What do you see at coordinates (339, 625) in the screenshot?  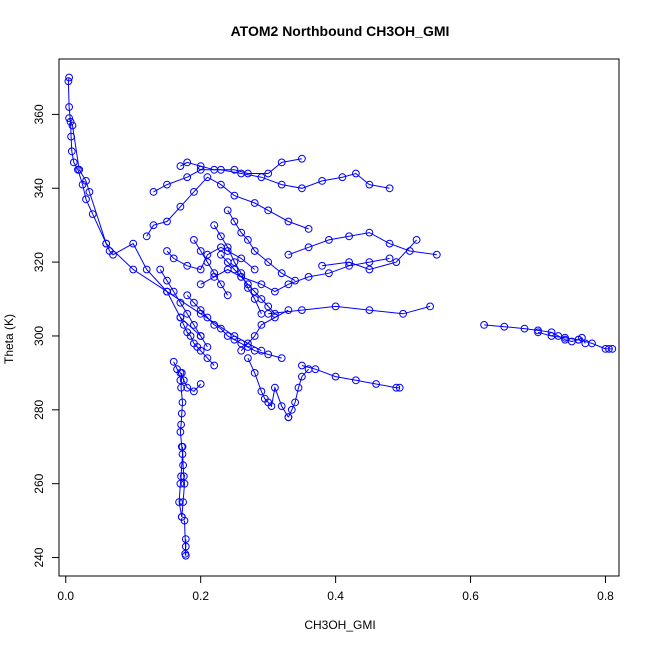 I see `x-axis-label: CH3OH_GMI` at bounding box center [339, 625].